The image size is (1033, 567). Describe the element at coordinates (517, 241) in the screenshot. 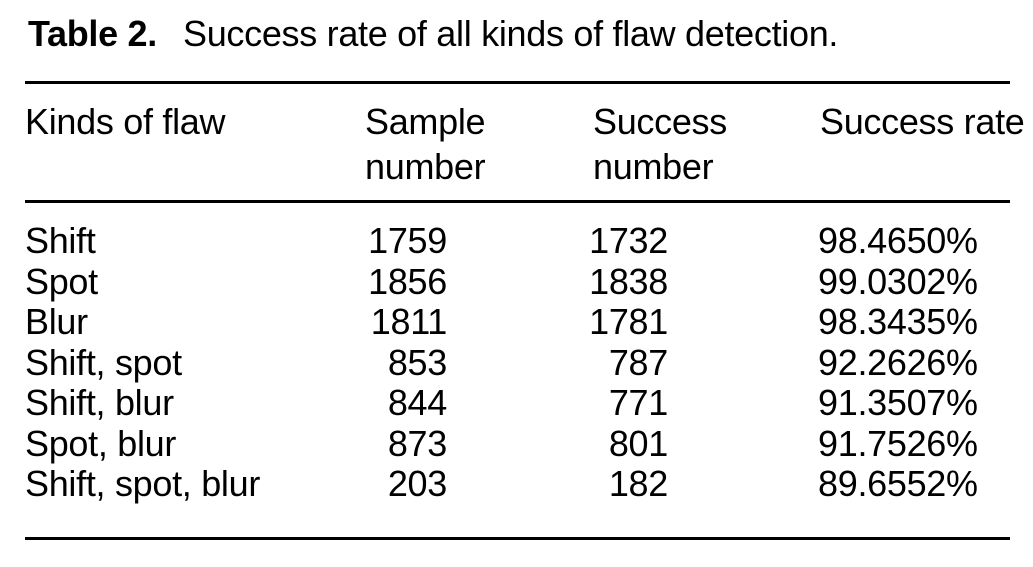

I see `table-row: Shift 1759 1732 98.4650%` at that location.